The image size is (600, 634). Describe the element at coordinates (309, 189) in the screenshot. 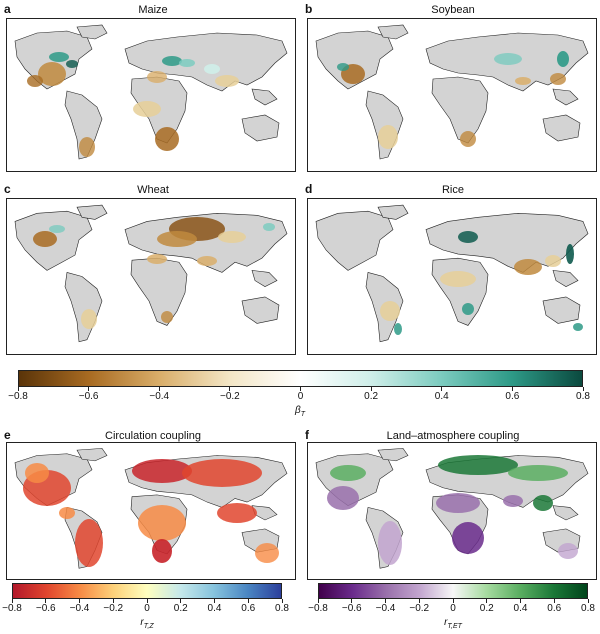

I see `panel-letter: d` at that location.